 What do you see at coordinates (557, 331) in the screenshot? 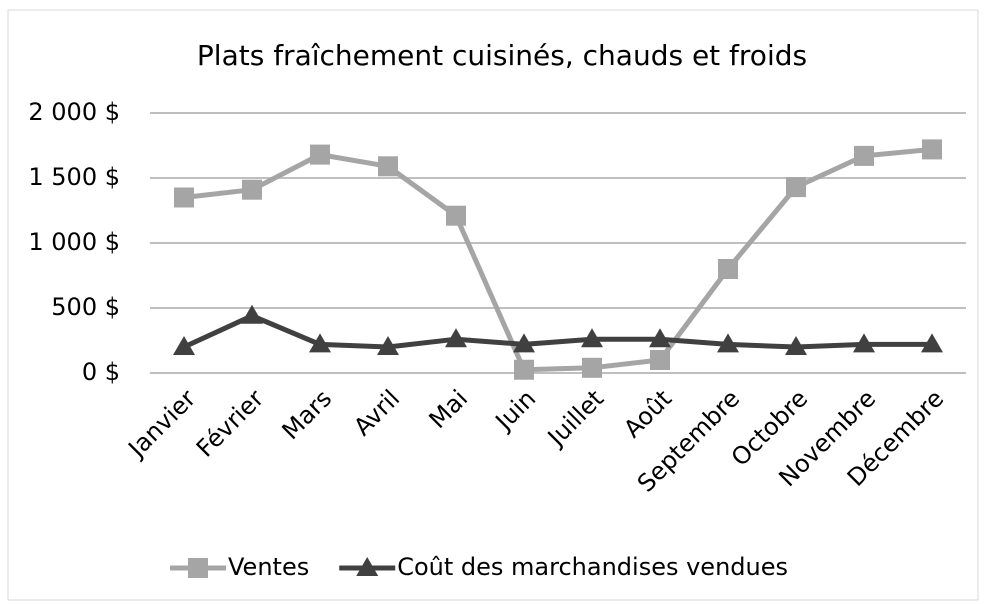
I see `series-line` at bounding box center [557, 331].